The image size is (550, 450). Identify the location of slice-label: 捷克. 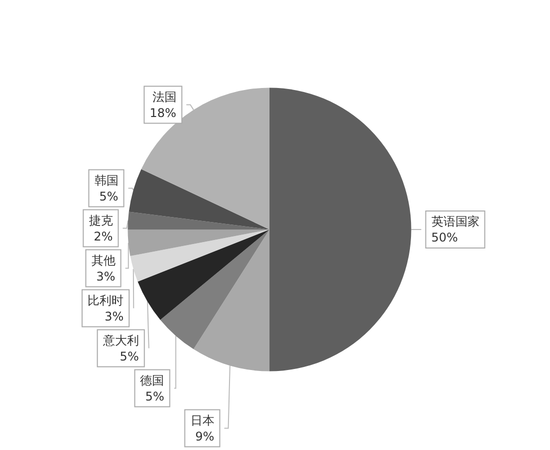
(100, 220).